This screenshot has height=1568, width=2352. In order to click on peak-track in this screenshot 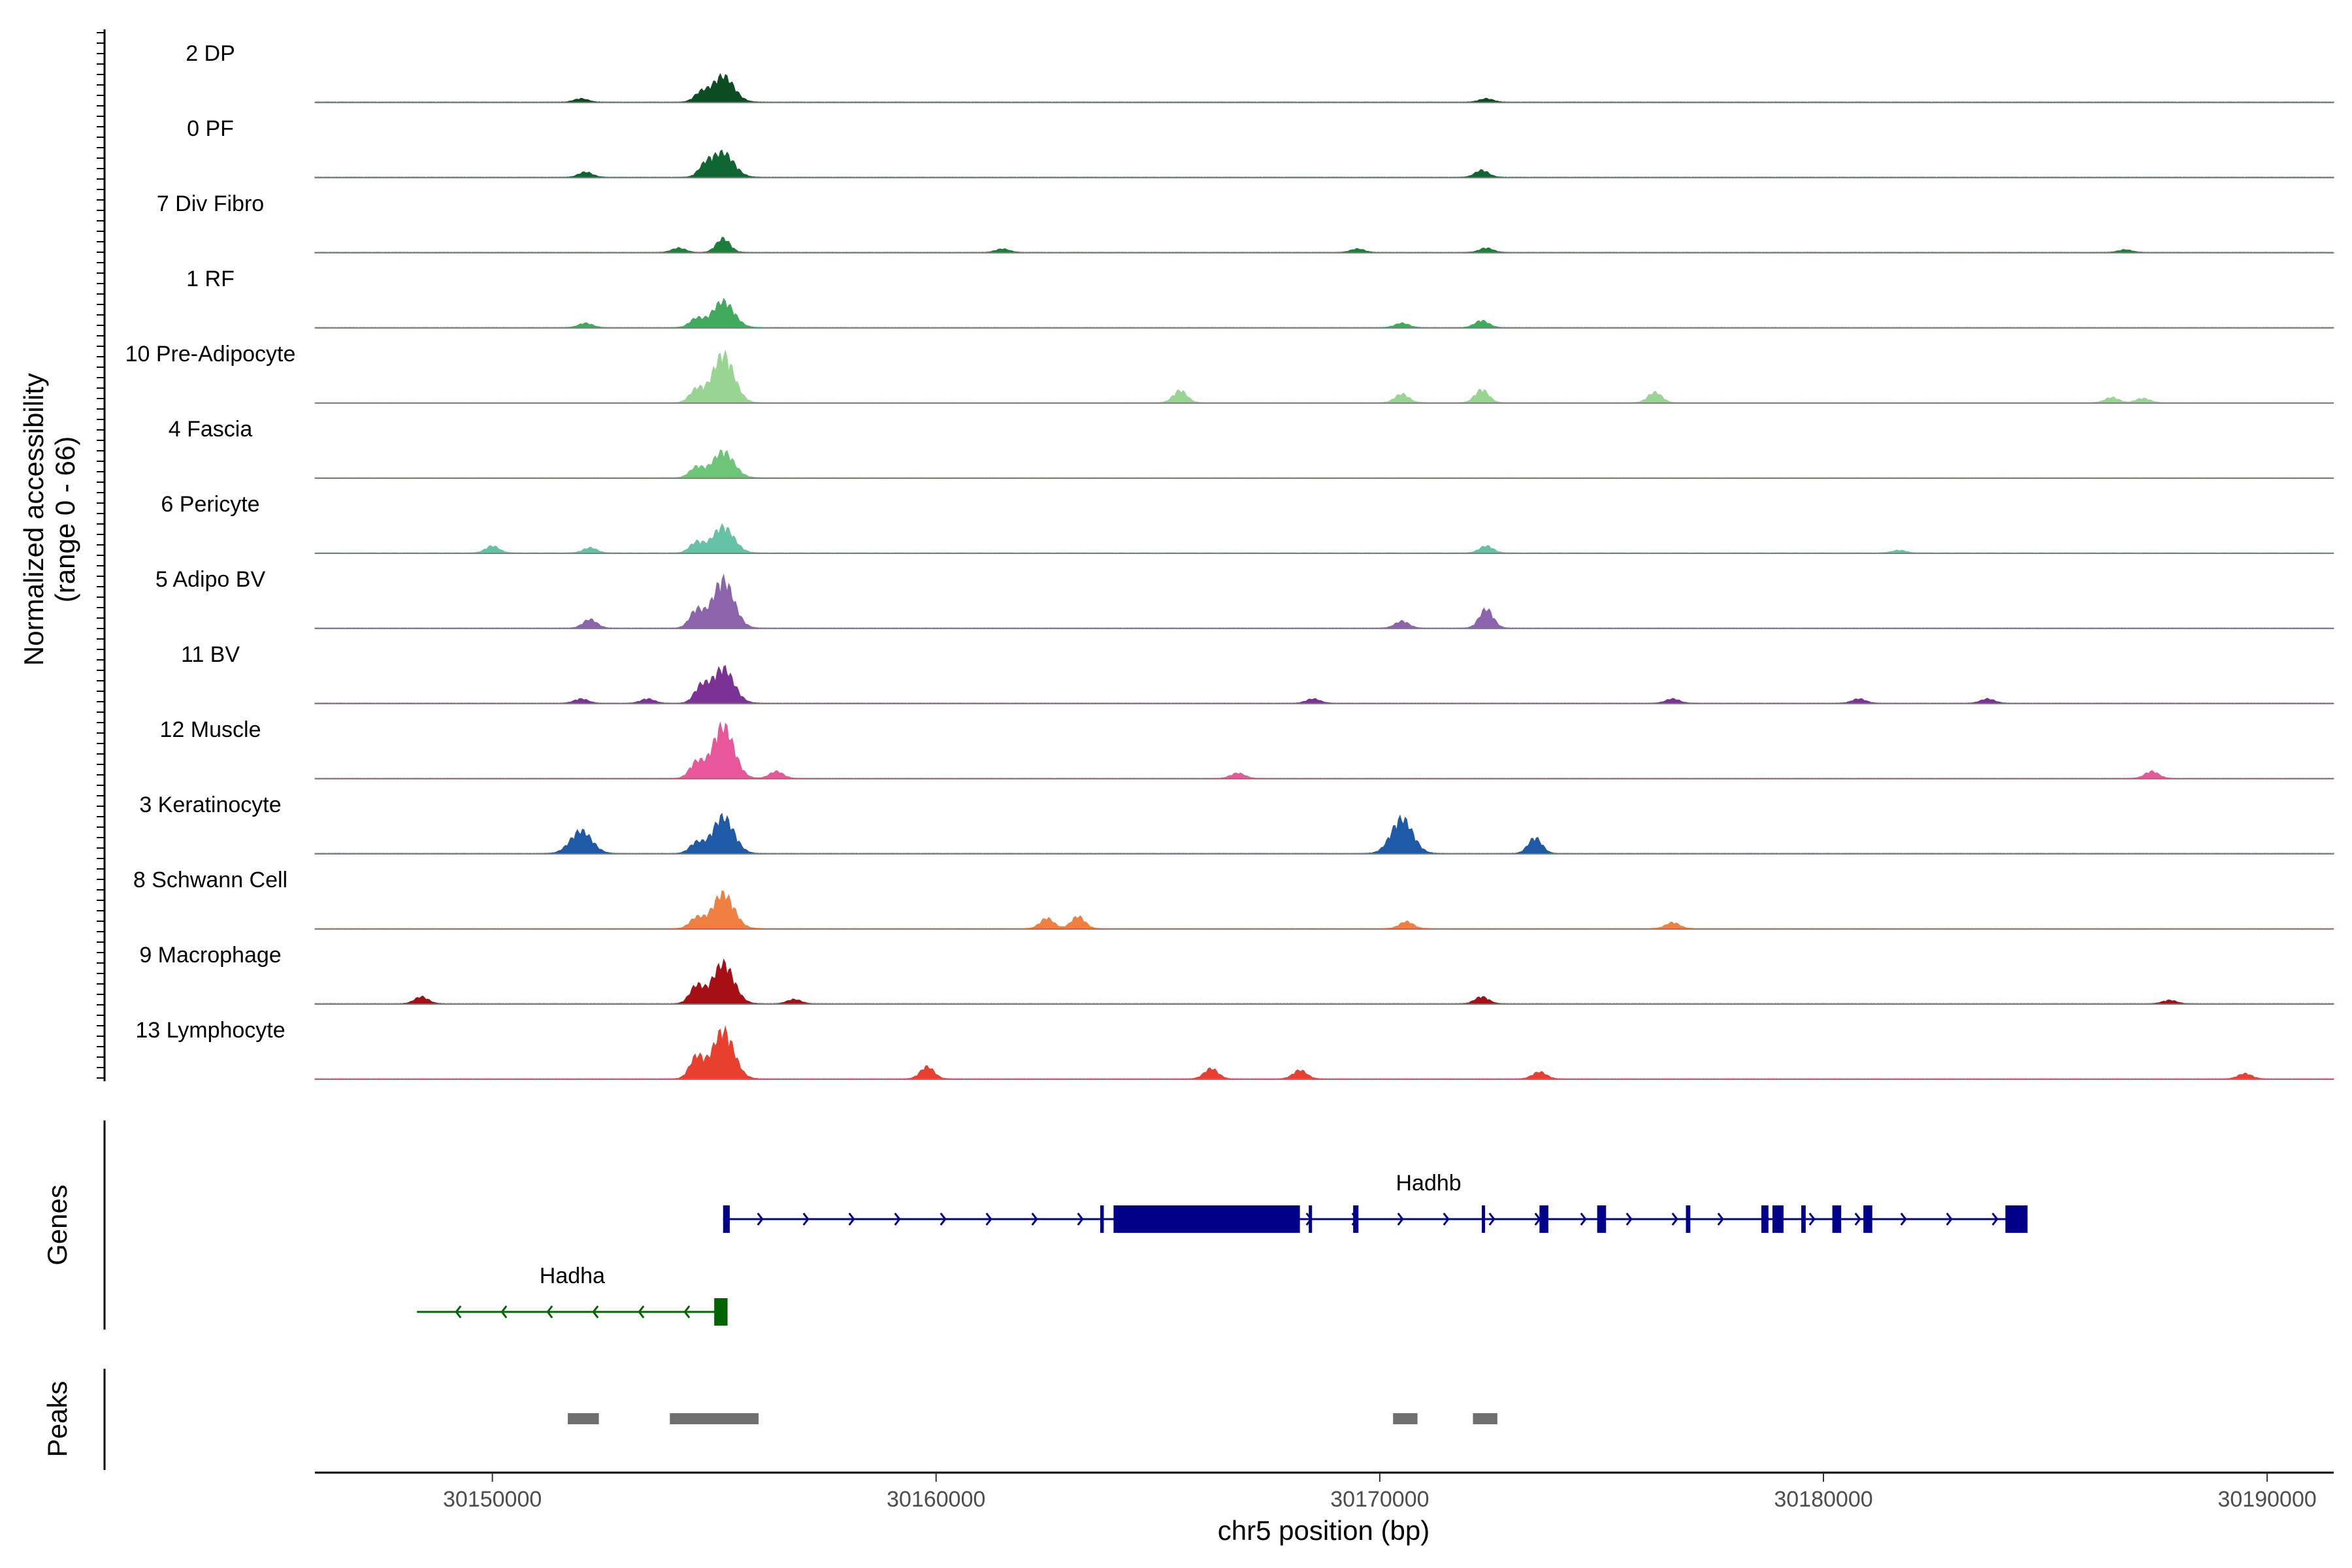, I will do `click(1032, 1418)`.